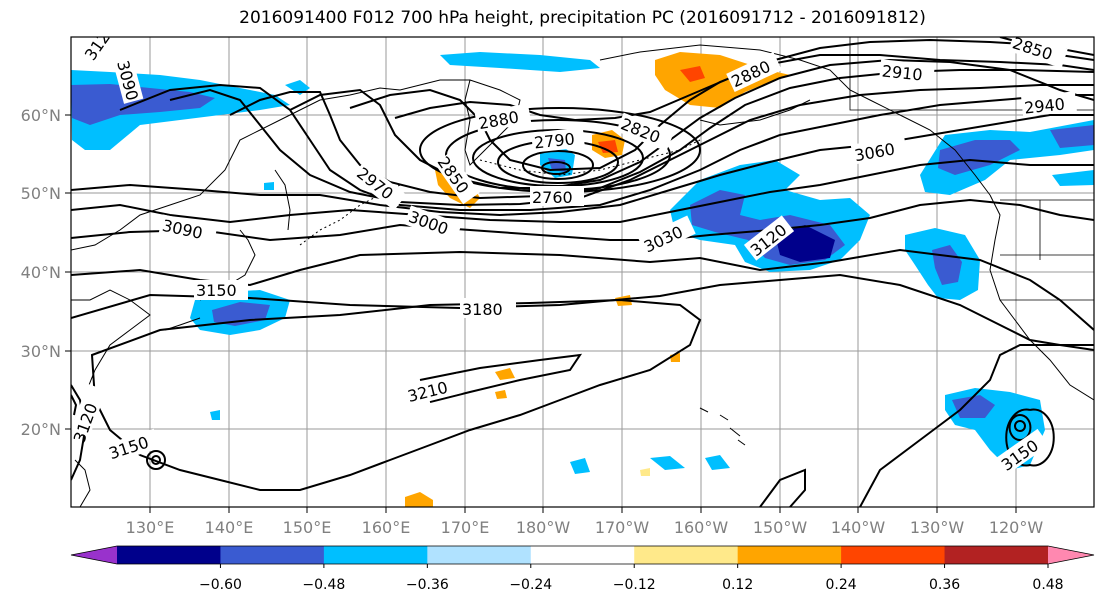  Describe the element at coordinates (482, 309) in the screenshot. I see `contour-label: 3180` at that location.